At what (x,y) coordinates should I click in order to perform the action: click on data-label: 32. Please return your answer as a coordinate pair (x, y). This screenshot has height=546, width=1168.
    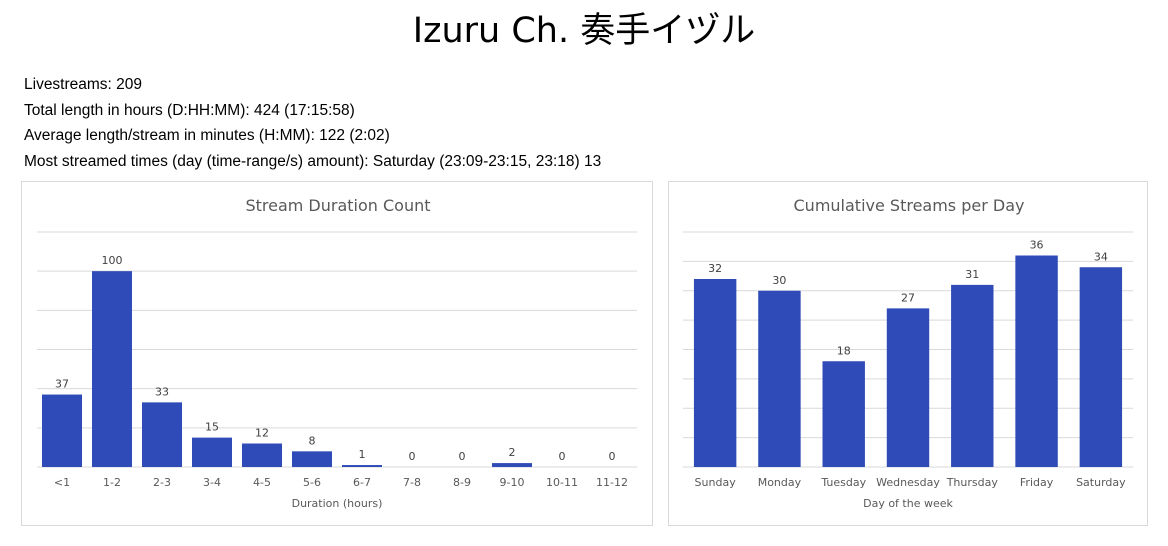
    Looking at the image, I should click on (715, 268).